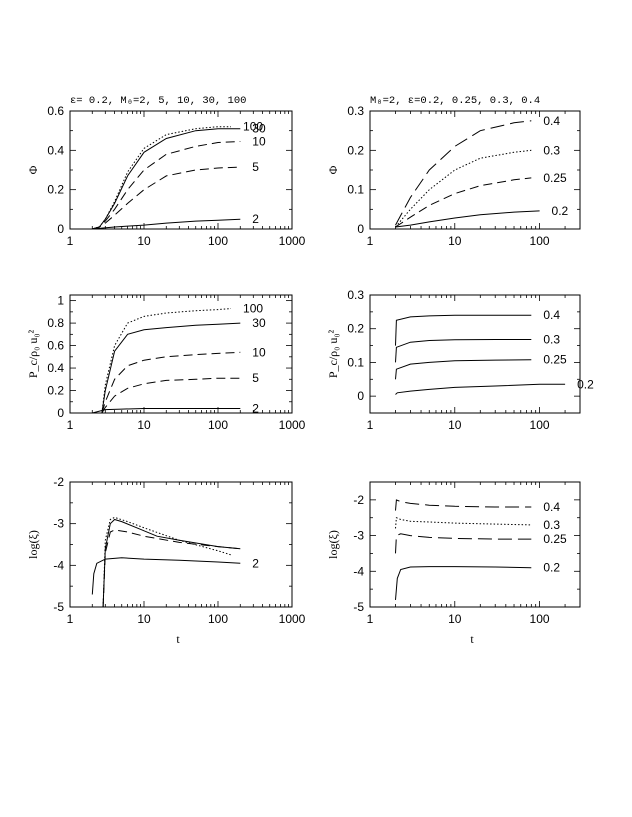 The height and width of the screenshot is (817, 632). What do you see at coordinates (60, 301) in the screenshot?
I see `y-tick-label: 1` at bounding box center [60, 301].